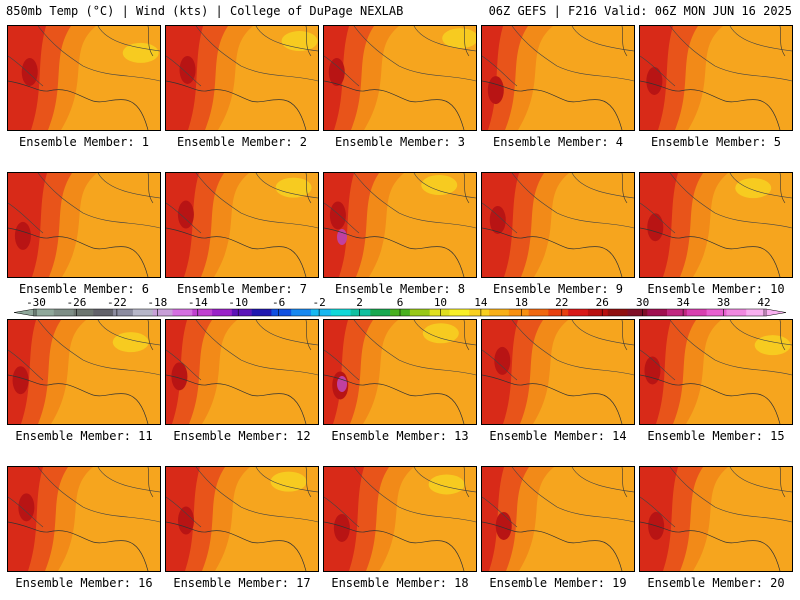  I want to click on colorbar-tick-label: 26, so click(602, 302).